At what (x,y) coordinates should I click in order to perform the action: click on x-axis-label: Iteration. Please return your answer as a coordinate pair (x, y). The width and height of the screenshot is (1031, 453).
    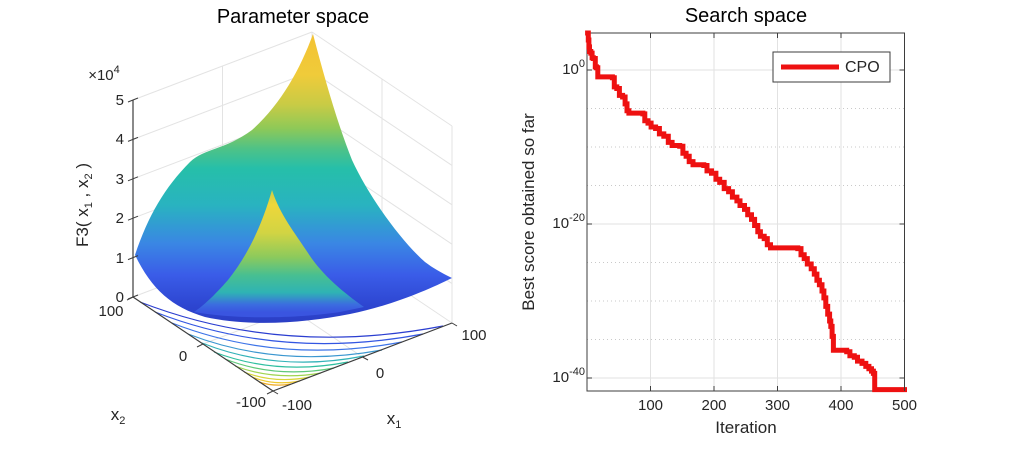
    Looking at the image, I should click on (745, 427).